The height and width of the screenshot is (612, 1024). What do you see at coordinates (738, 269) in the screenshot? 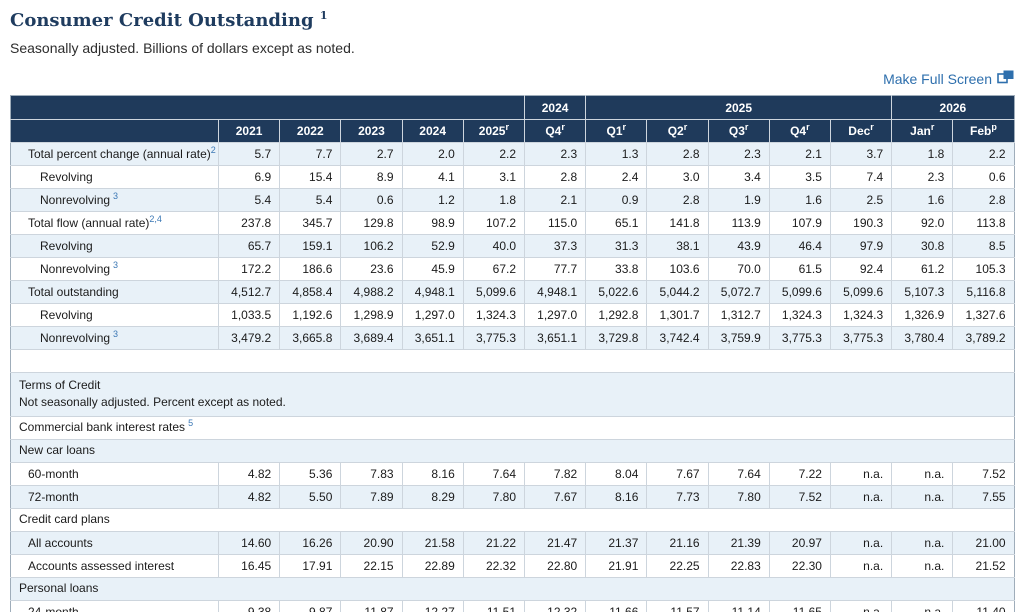
I see `value-cell: 70.0` at bounding box center [738, 269].